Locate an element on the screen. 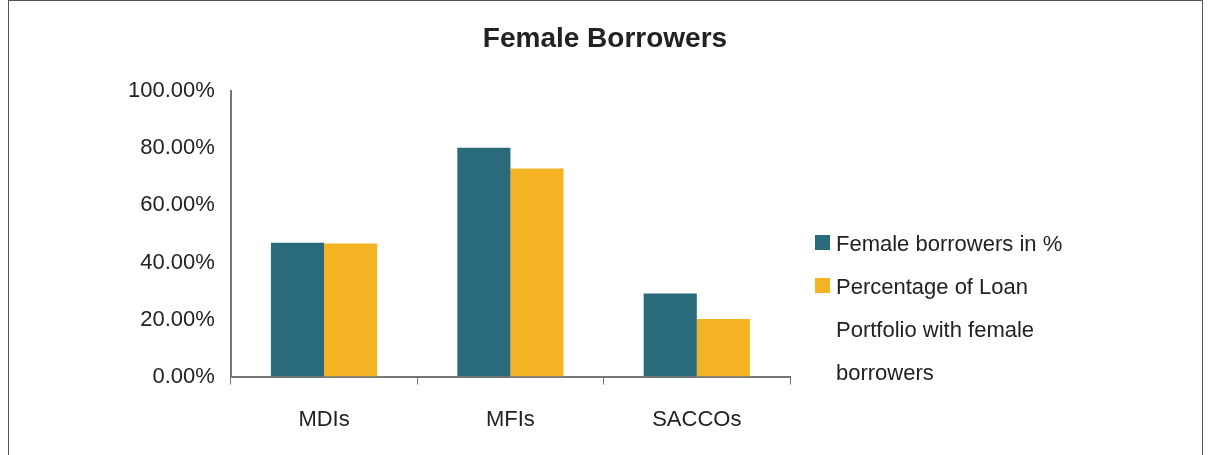  y-tick-label: 20.00% is located at coordinates (177, 318).